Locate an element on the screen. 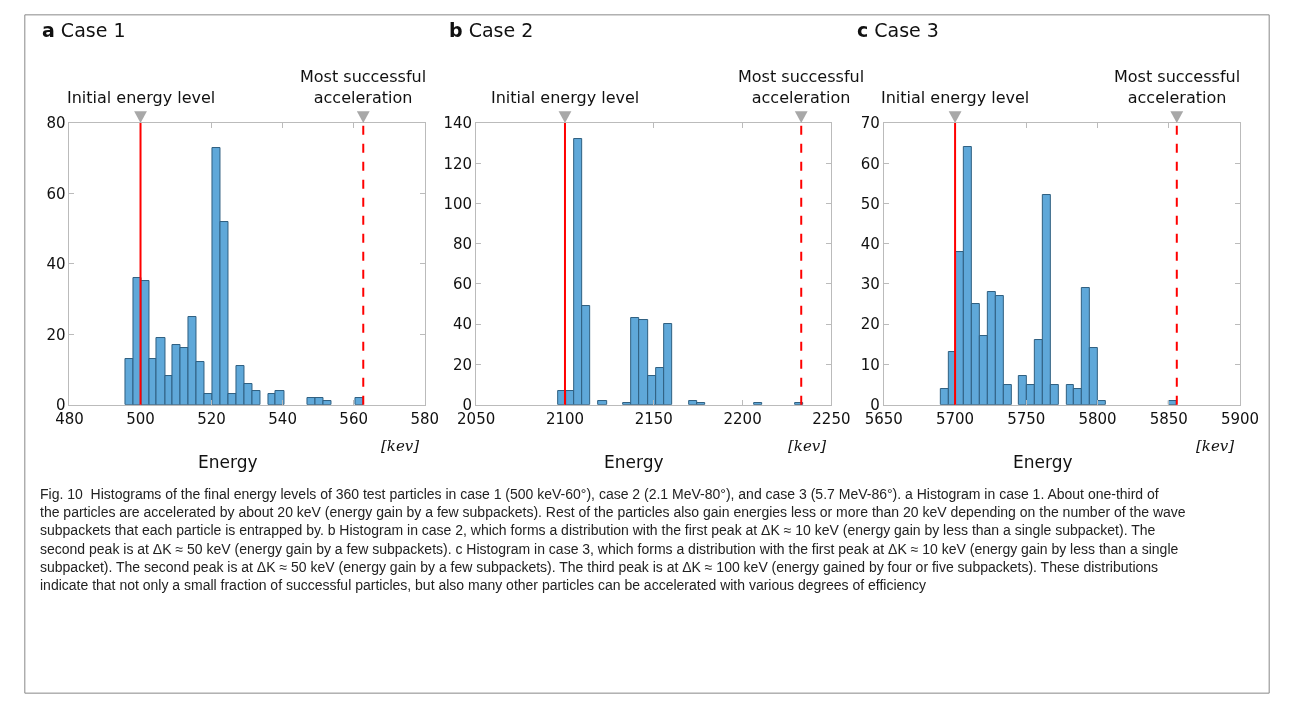 The width and height of the screenshot is (1294, 708). x-tick-label: 560 is located at coordinates (353, 418).